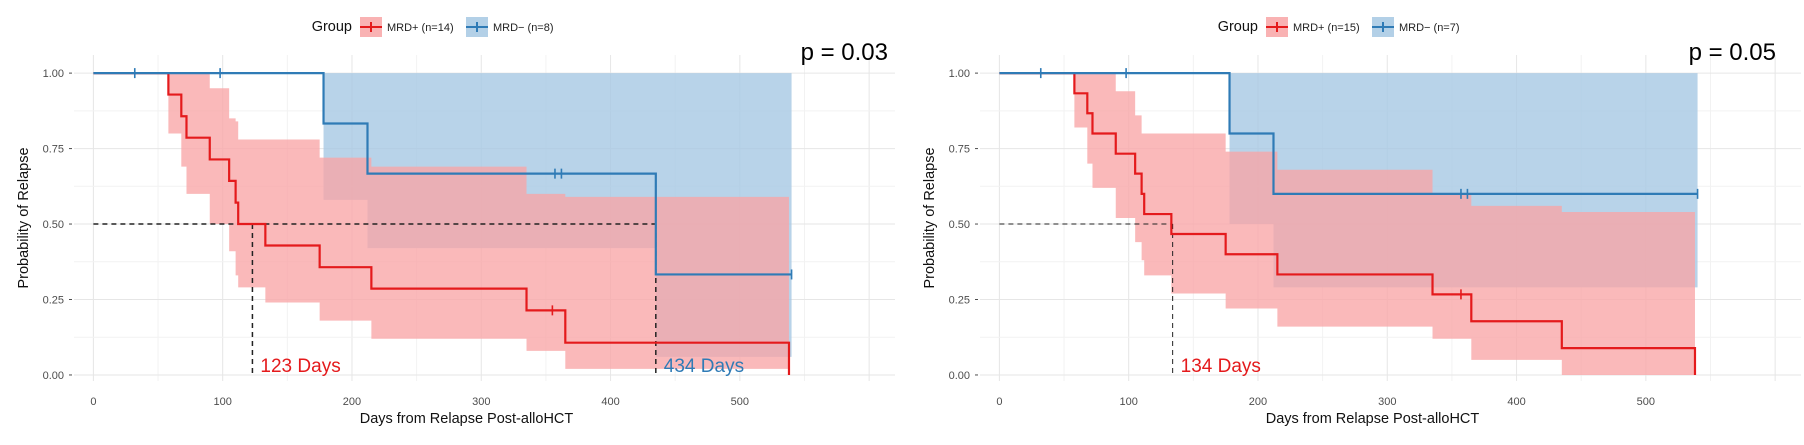  I want to click on median-label: 123 Days, so click(300, 366).